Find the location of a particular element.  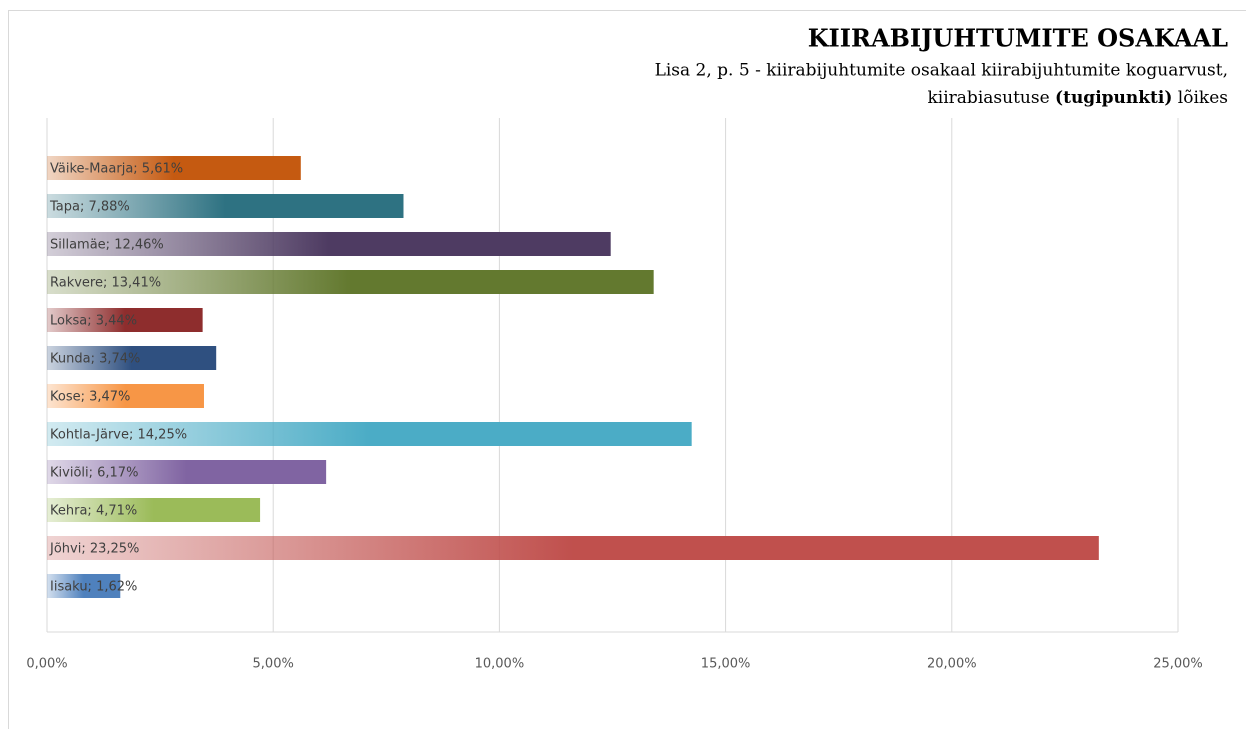

x-tick-label: 25,00% is located at coordinates (1178, 664).